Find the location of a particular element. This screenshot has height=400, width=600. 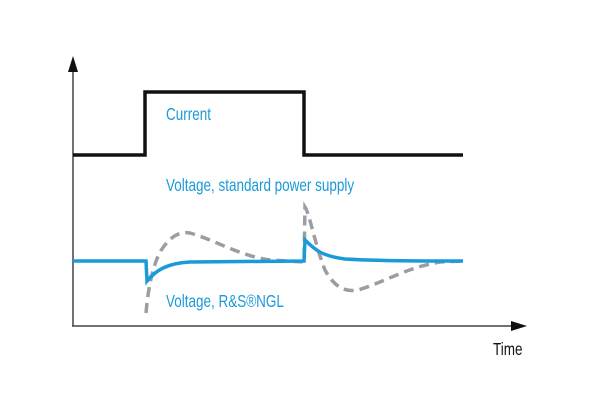

current-waveform is located at coordinates (268, 123).